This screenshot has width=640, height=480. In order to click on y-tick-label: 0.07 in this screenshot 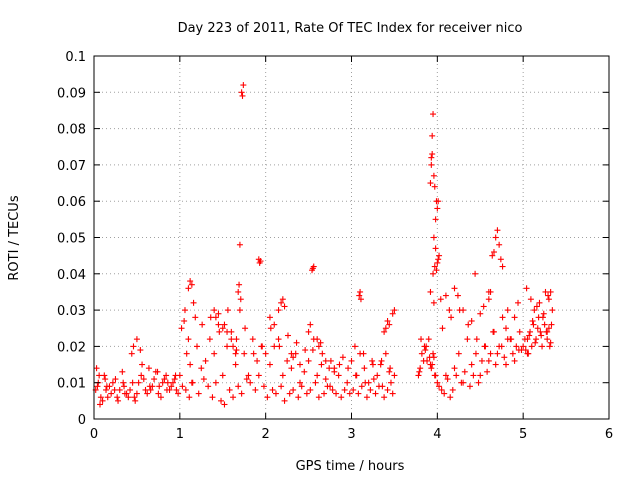, I will do `click(71, 166)`.